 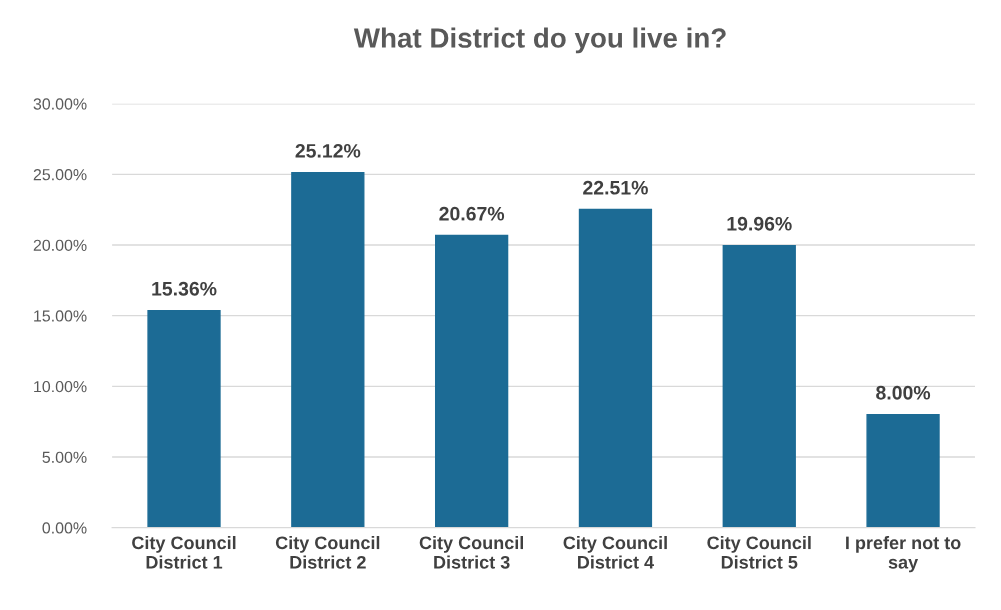 I want to click on data-label: 8.00%, so click(x=903, y=392).